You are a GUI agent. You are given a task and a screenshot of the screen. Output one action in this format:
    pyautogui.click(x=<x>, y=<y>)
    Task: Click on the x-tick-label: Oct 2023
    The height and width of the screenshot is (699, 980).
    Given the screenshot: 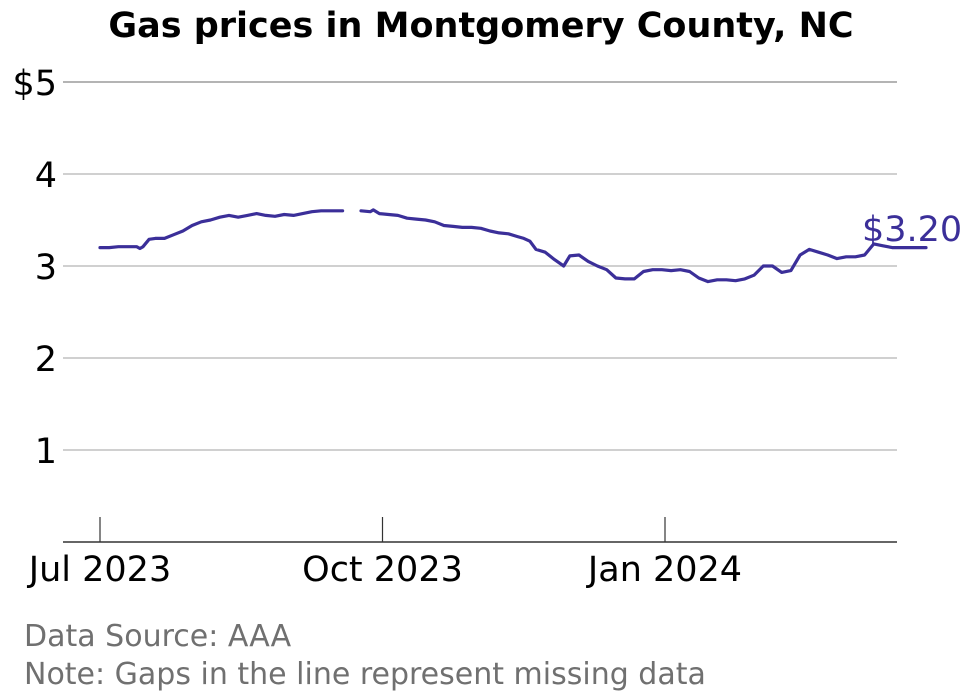 What is the action you would take?
    pyautogui.click(x=382, y=570)
    